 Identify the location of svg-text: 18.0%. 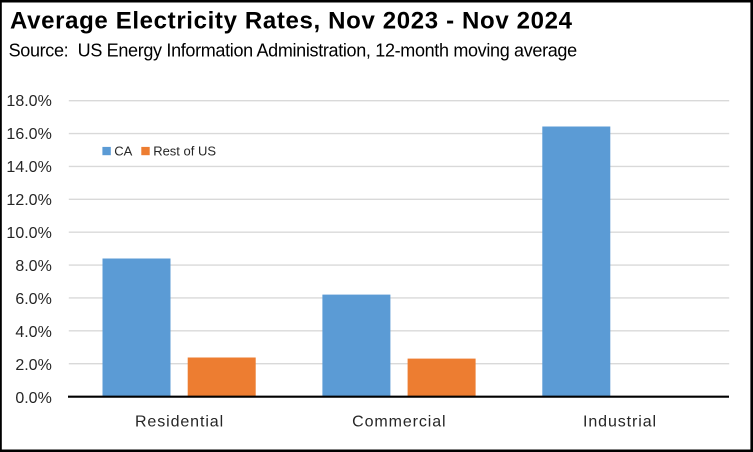
(28, 101).